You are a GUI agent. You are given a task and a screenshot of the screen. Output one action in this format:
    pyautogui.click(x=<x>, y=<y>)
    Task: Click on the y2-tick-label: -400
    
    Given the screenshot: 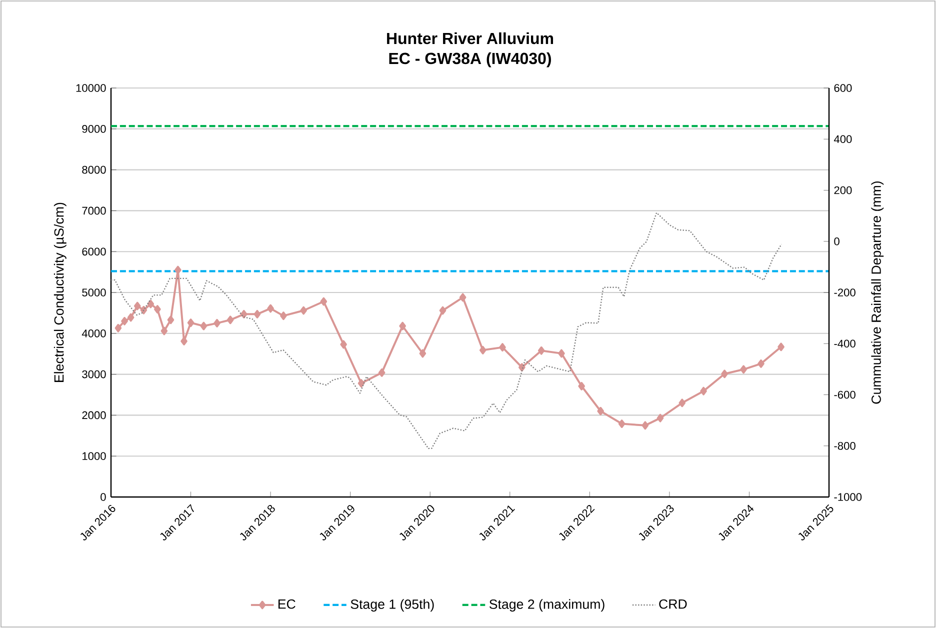 What is the action you would take?
    pyautogui.click(x=845, y=344)
    